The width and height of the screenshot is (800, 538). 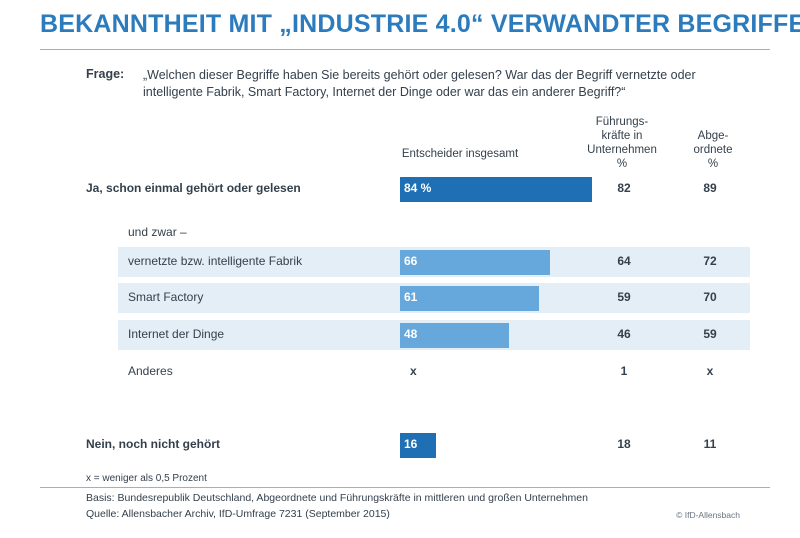 I want to click on value-fuehrung: 82, so click(x=624, y=188).